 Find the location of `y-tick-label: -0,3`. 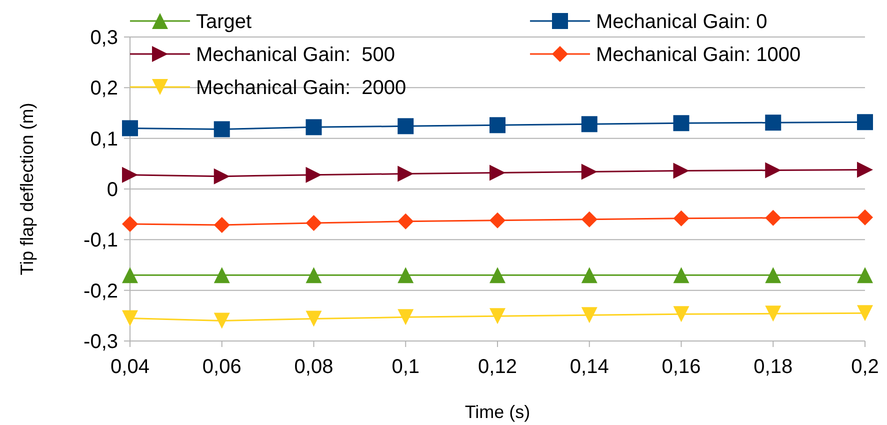

y-tick-label: -0,3 is located at coordinates (101, 342).